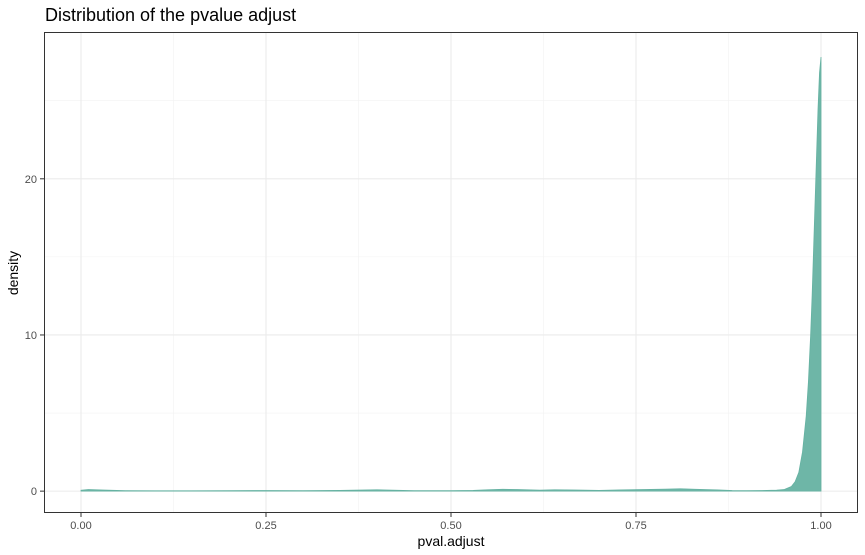 The height and width of the screenshot is (555, 865). I want to click on x-axis-ticks: 0.00 0.25 0.50 0.75 1.00, so click(451, 522).